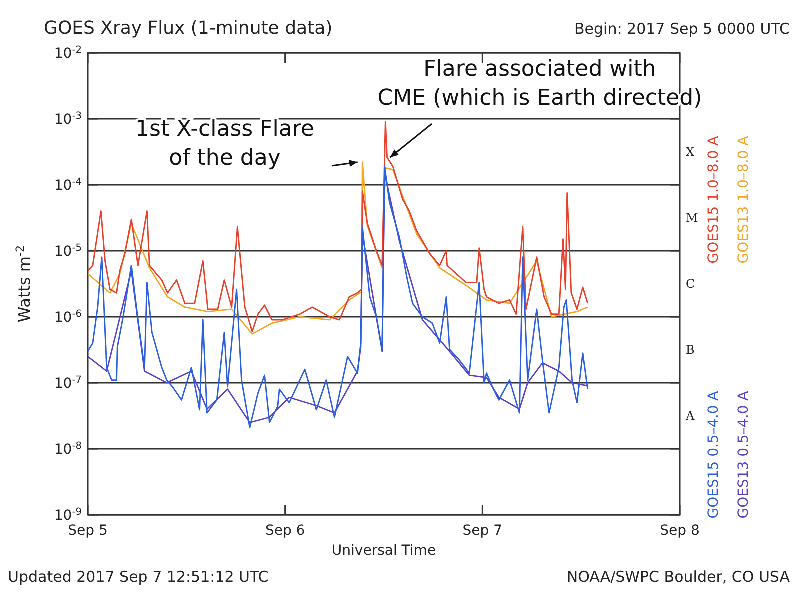 This screenshot has width=800, height=599. What do you see at coordinates (285, 531) in the screenshot?
I see `x-tick-label: Sep 6` at bounding box center [285, 531].